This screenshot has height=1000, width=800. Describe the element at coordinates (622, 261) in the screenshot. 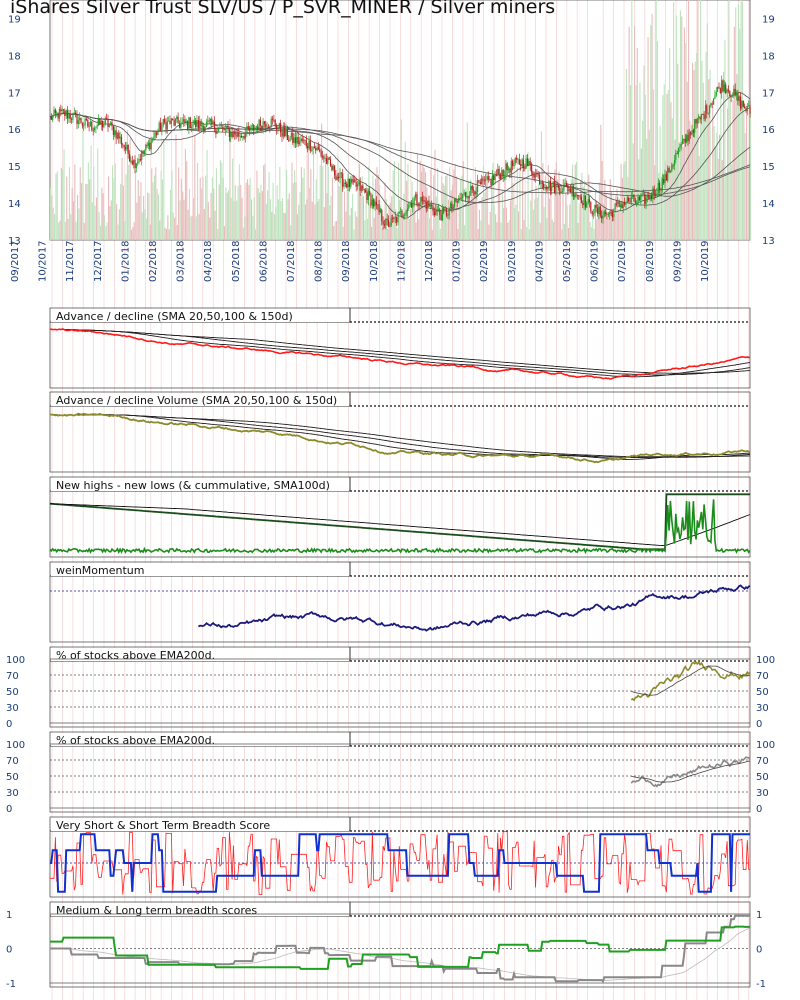

I see `month-tick-label: 07/2019` at that location.